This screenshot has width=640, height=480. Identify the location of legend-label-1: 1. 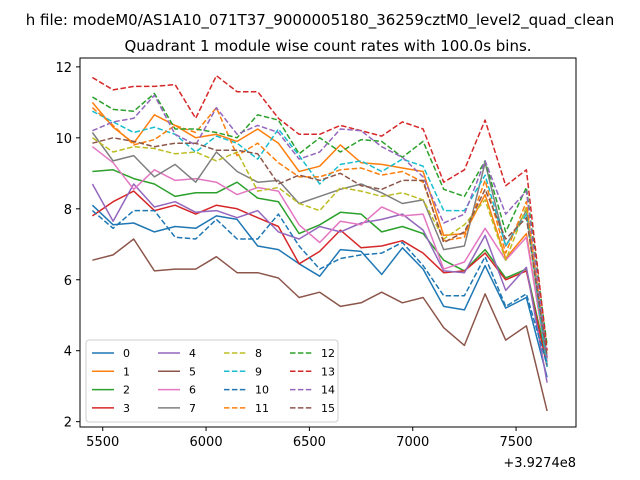
(126, 371).